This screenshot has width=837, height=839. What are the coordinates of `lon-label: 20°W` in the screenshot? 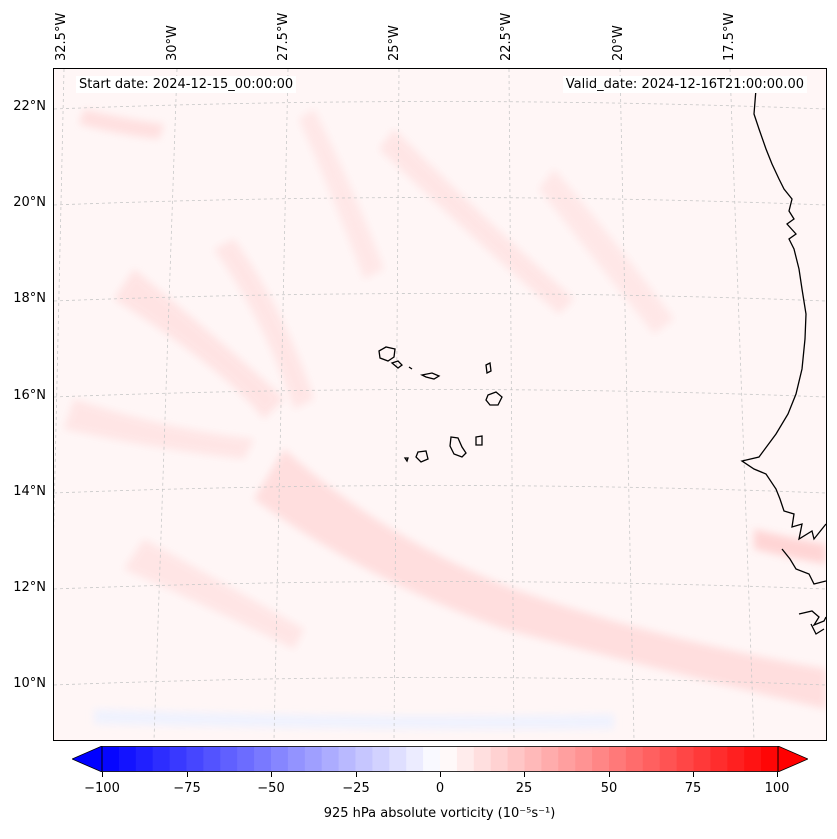 It's located at (618, 43).